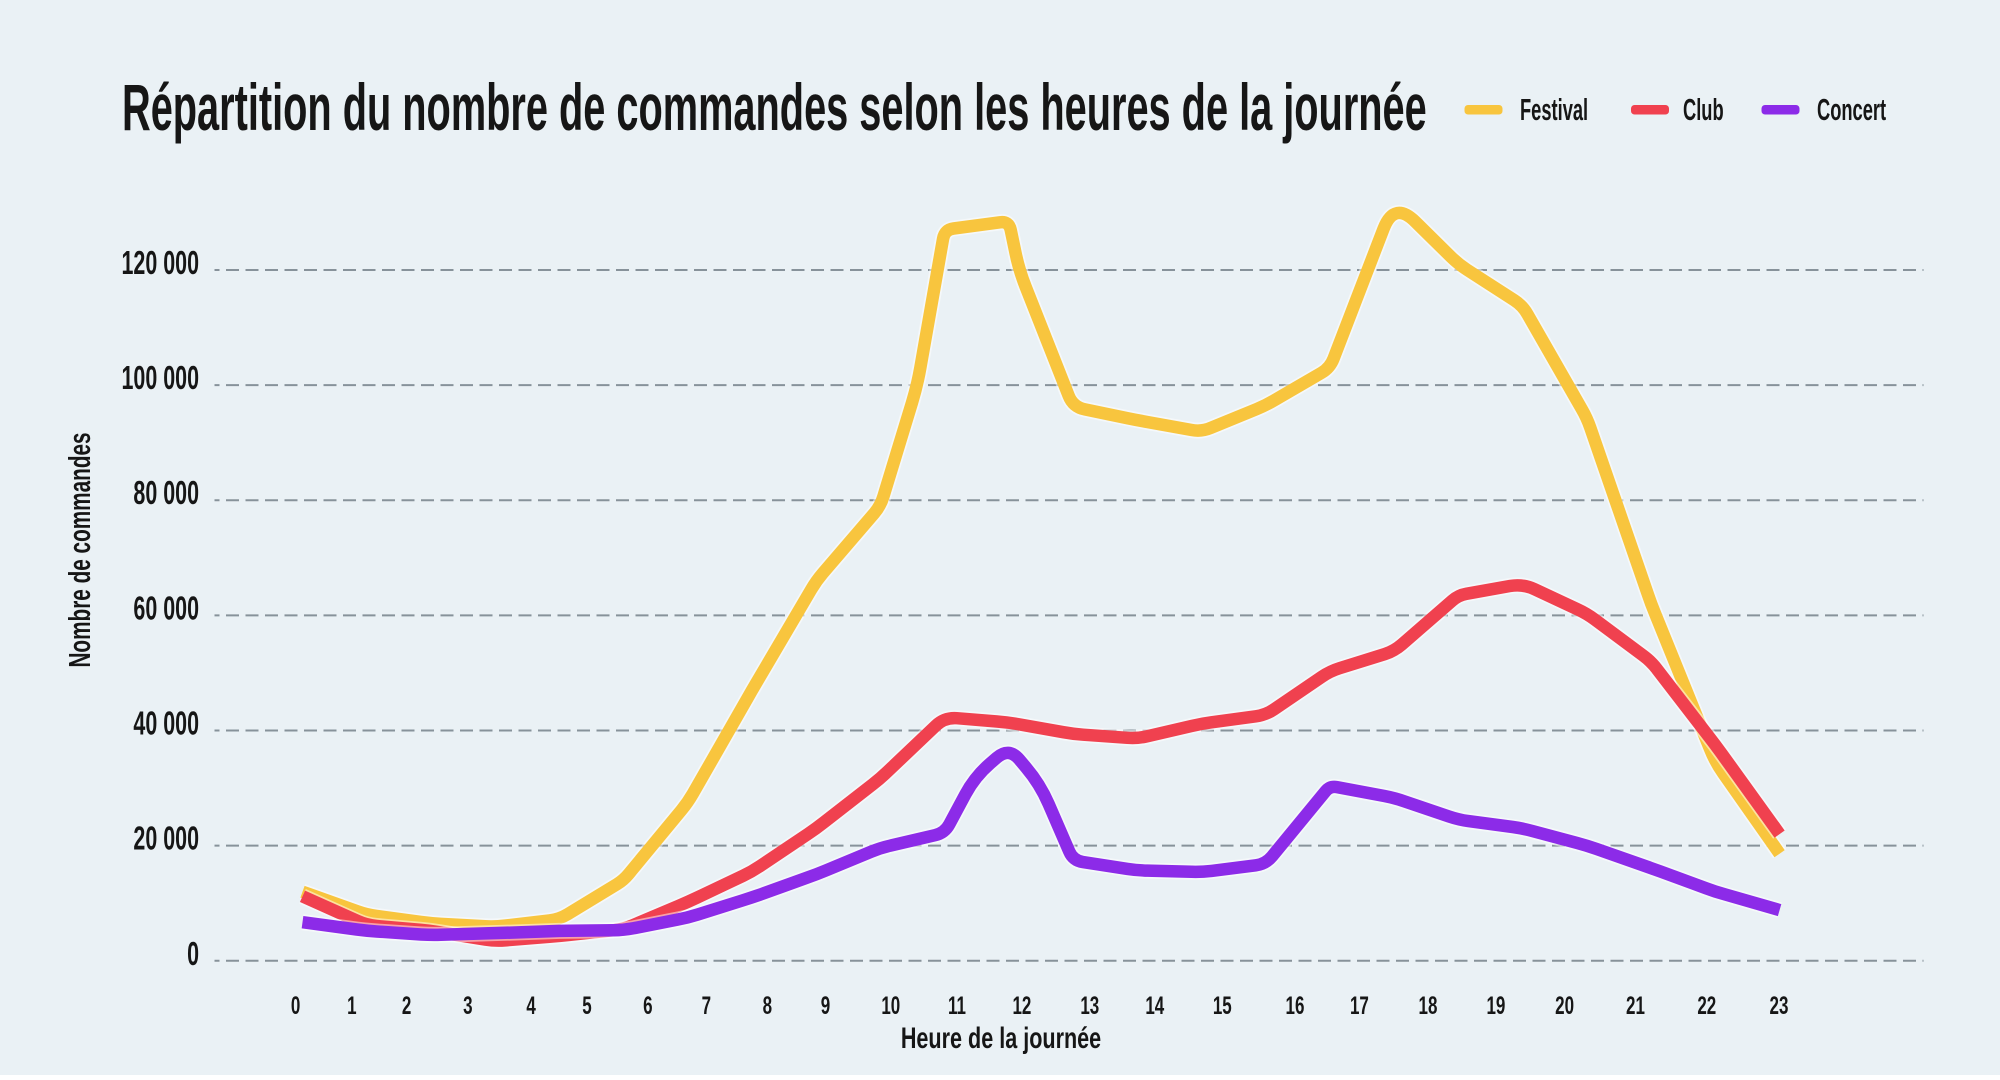 This screenshot has width=2000, height=1080. What do you see at coordinates (166, 723) in the screenshot?
I see `svg-text: 40 000` at bounding box center [166, 723].